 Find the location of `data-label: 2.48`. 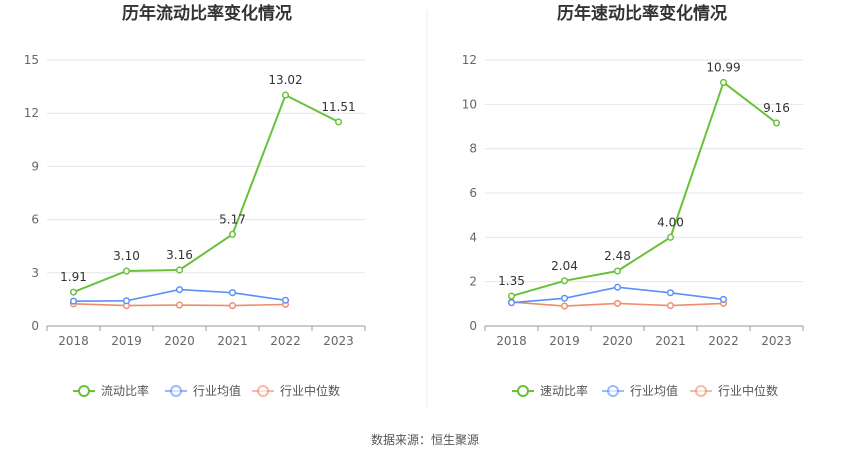

data-label: 2.48 is located at coordinates (617, 256).